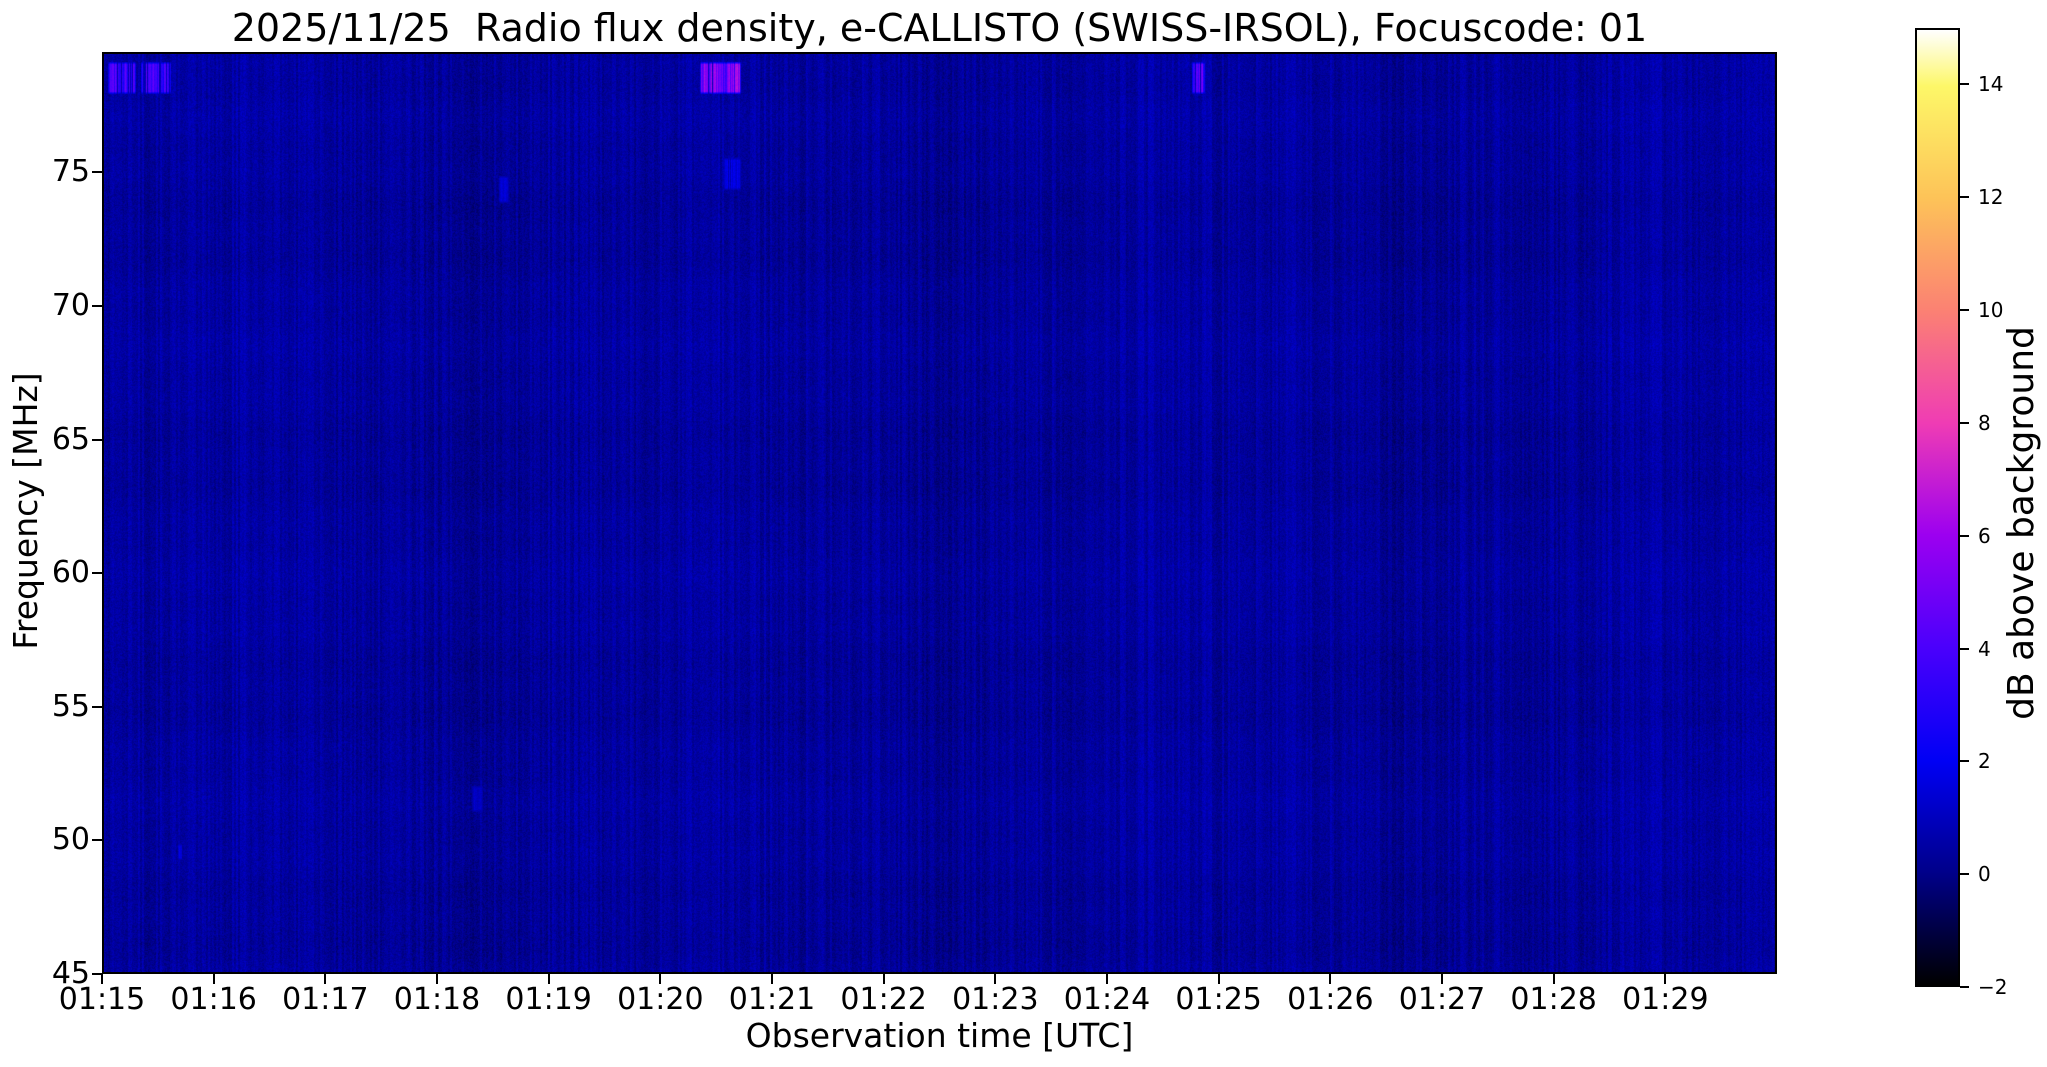 The image size is (2047, 1067). I want to click on y-tick-label: 70, so click(70, 305).